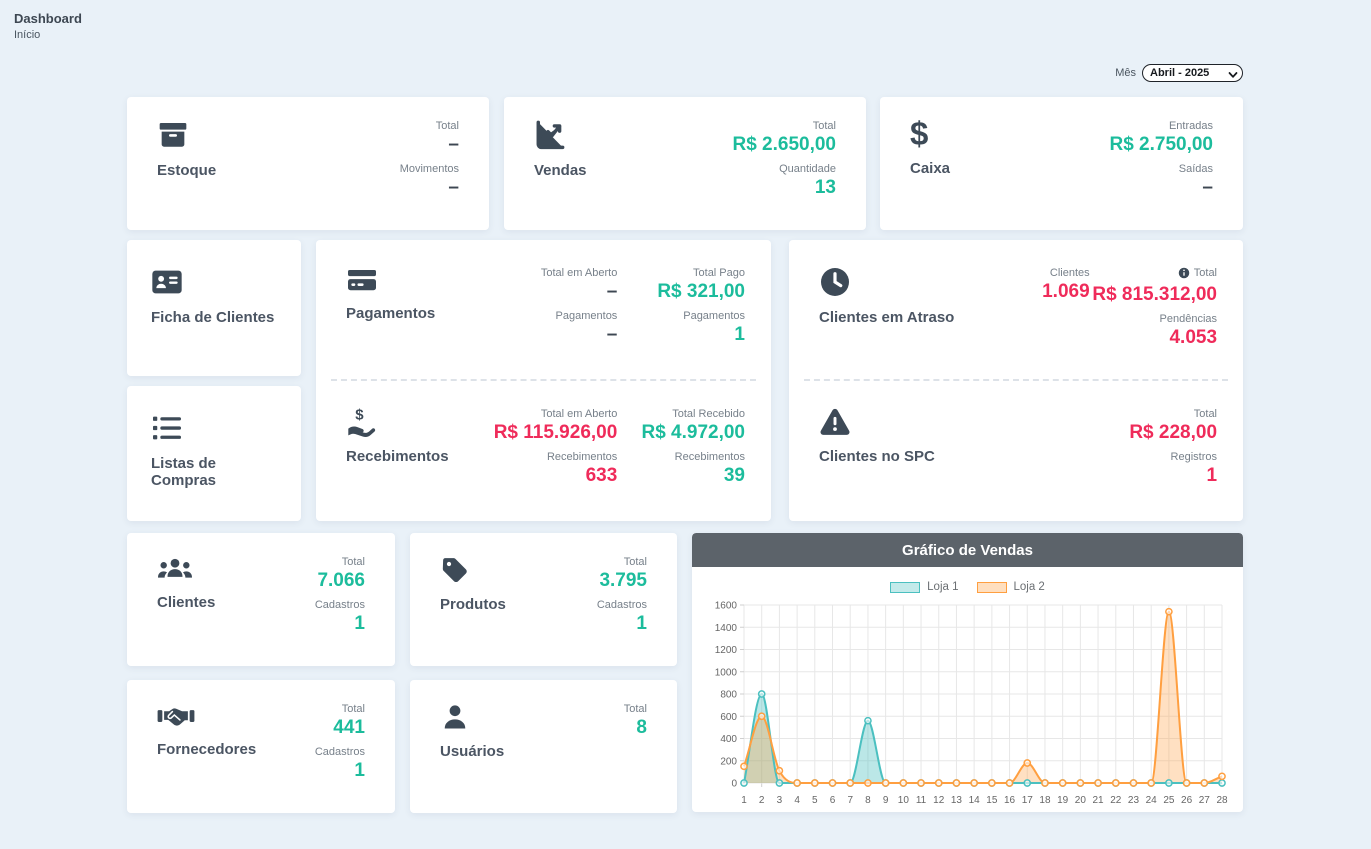 The image size is (1371, 849). What do you see at coordinates (48, 18) in the screenshot?
I see `page-title: Dashboard` at bounding box center [48, 18].